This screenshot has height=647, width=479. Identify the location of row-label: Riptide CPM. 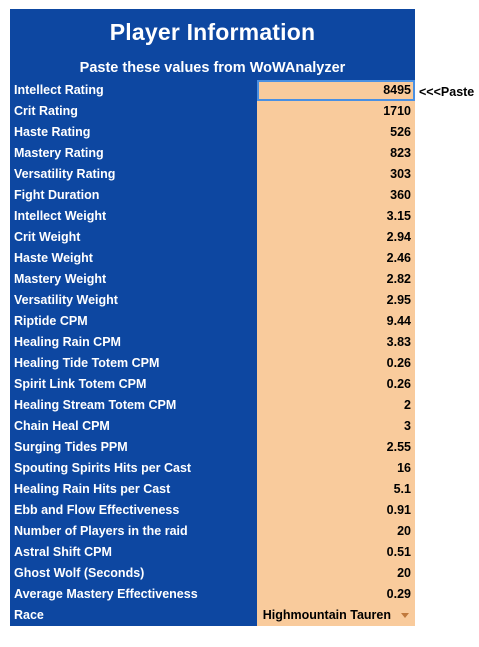
(51, 321).